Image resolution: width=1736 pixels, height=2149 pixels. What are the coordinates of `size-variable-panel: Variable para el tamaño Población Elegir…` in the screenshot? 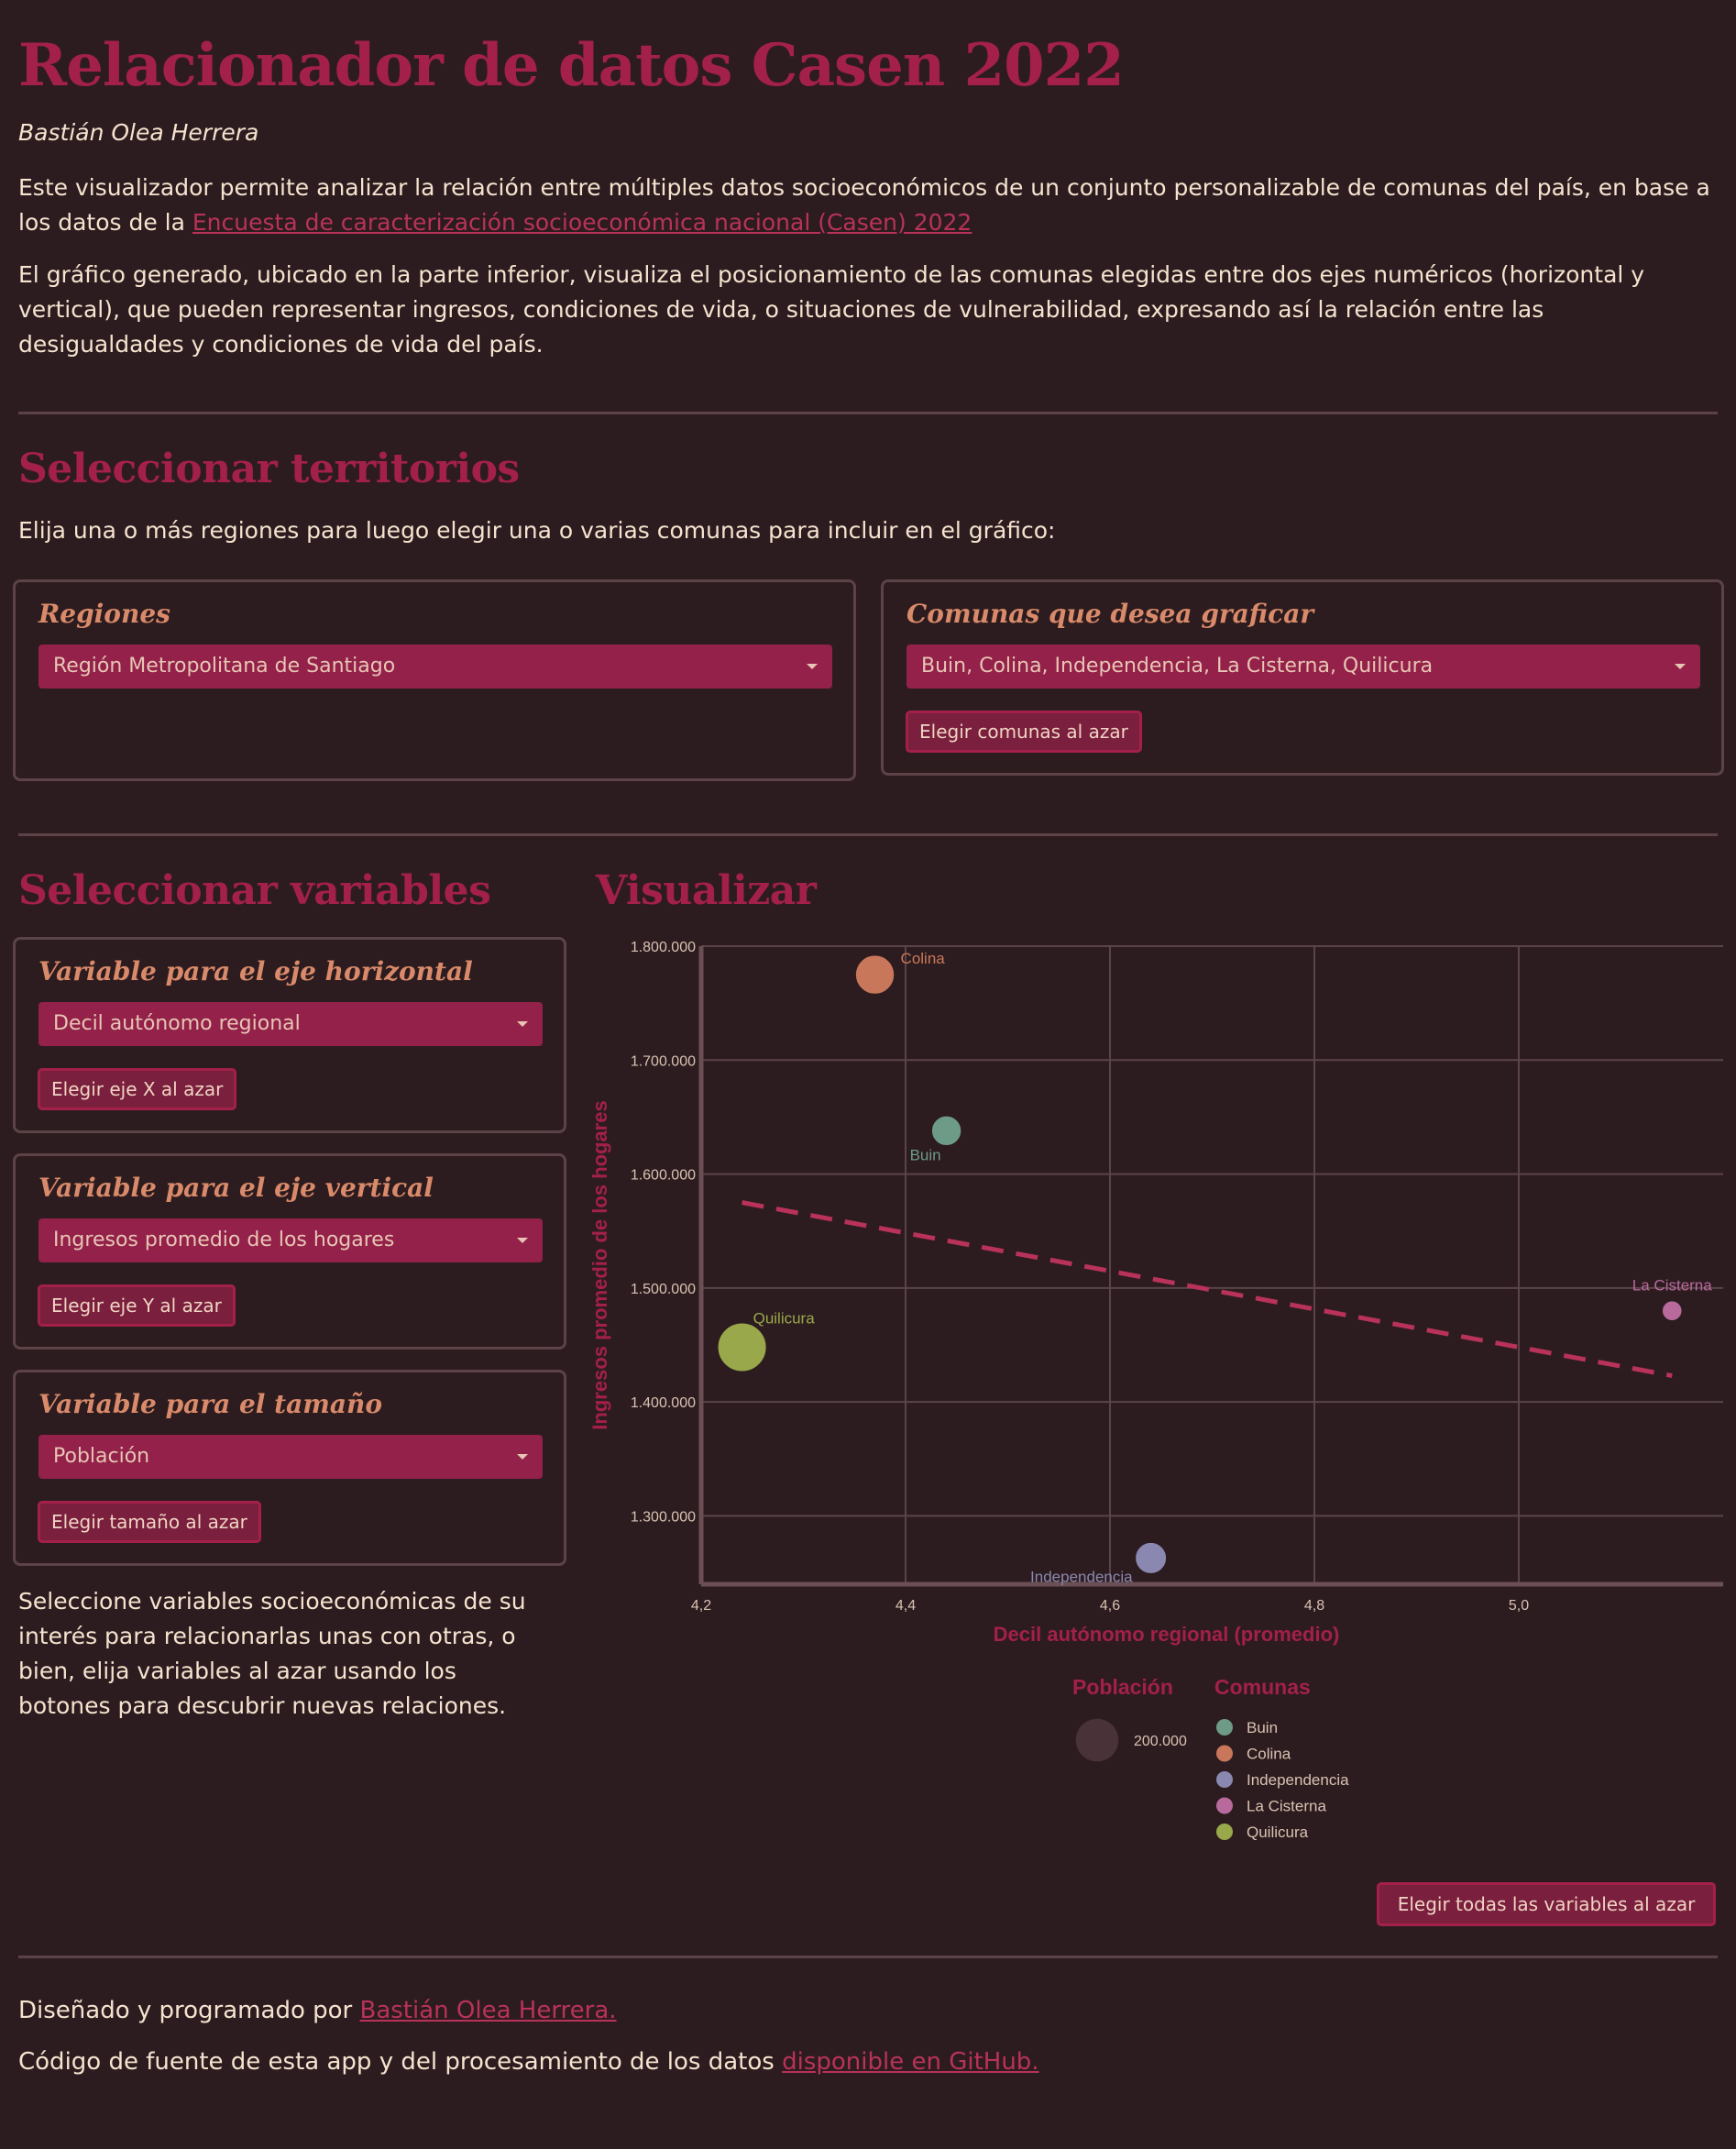 It's located at (289, 1468).